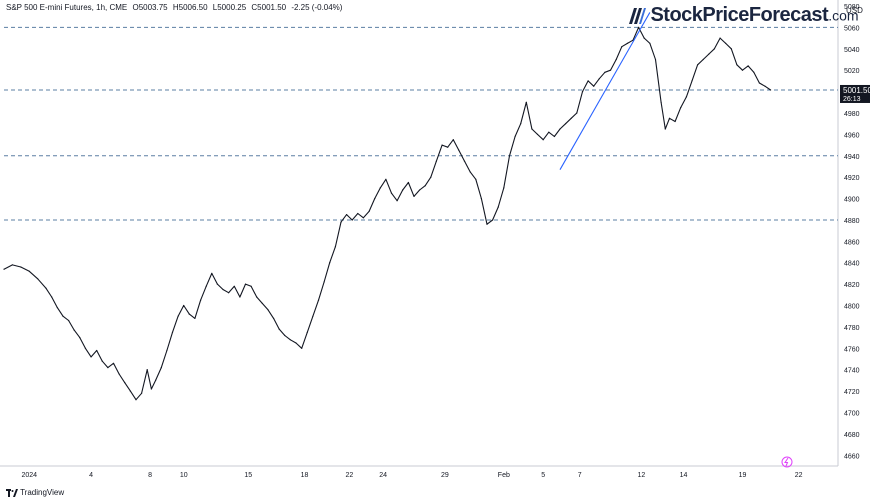 The image size is (875, 502). What do you see at coordinates (504, 475) in the screenshot?
I see `x-tick-label: Feb` at bounding box center [504, 475].